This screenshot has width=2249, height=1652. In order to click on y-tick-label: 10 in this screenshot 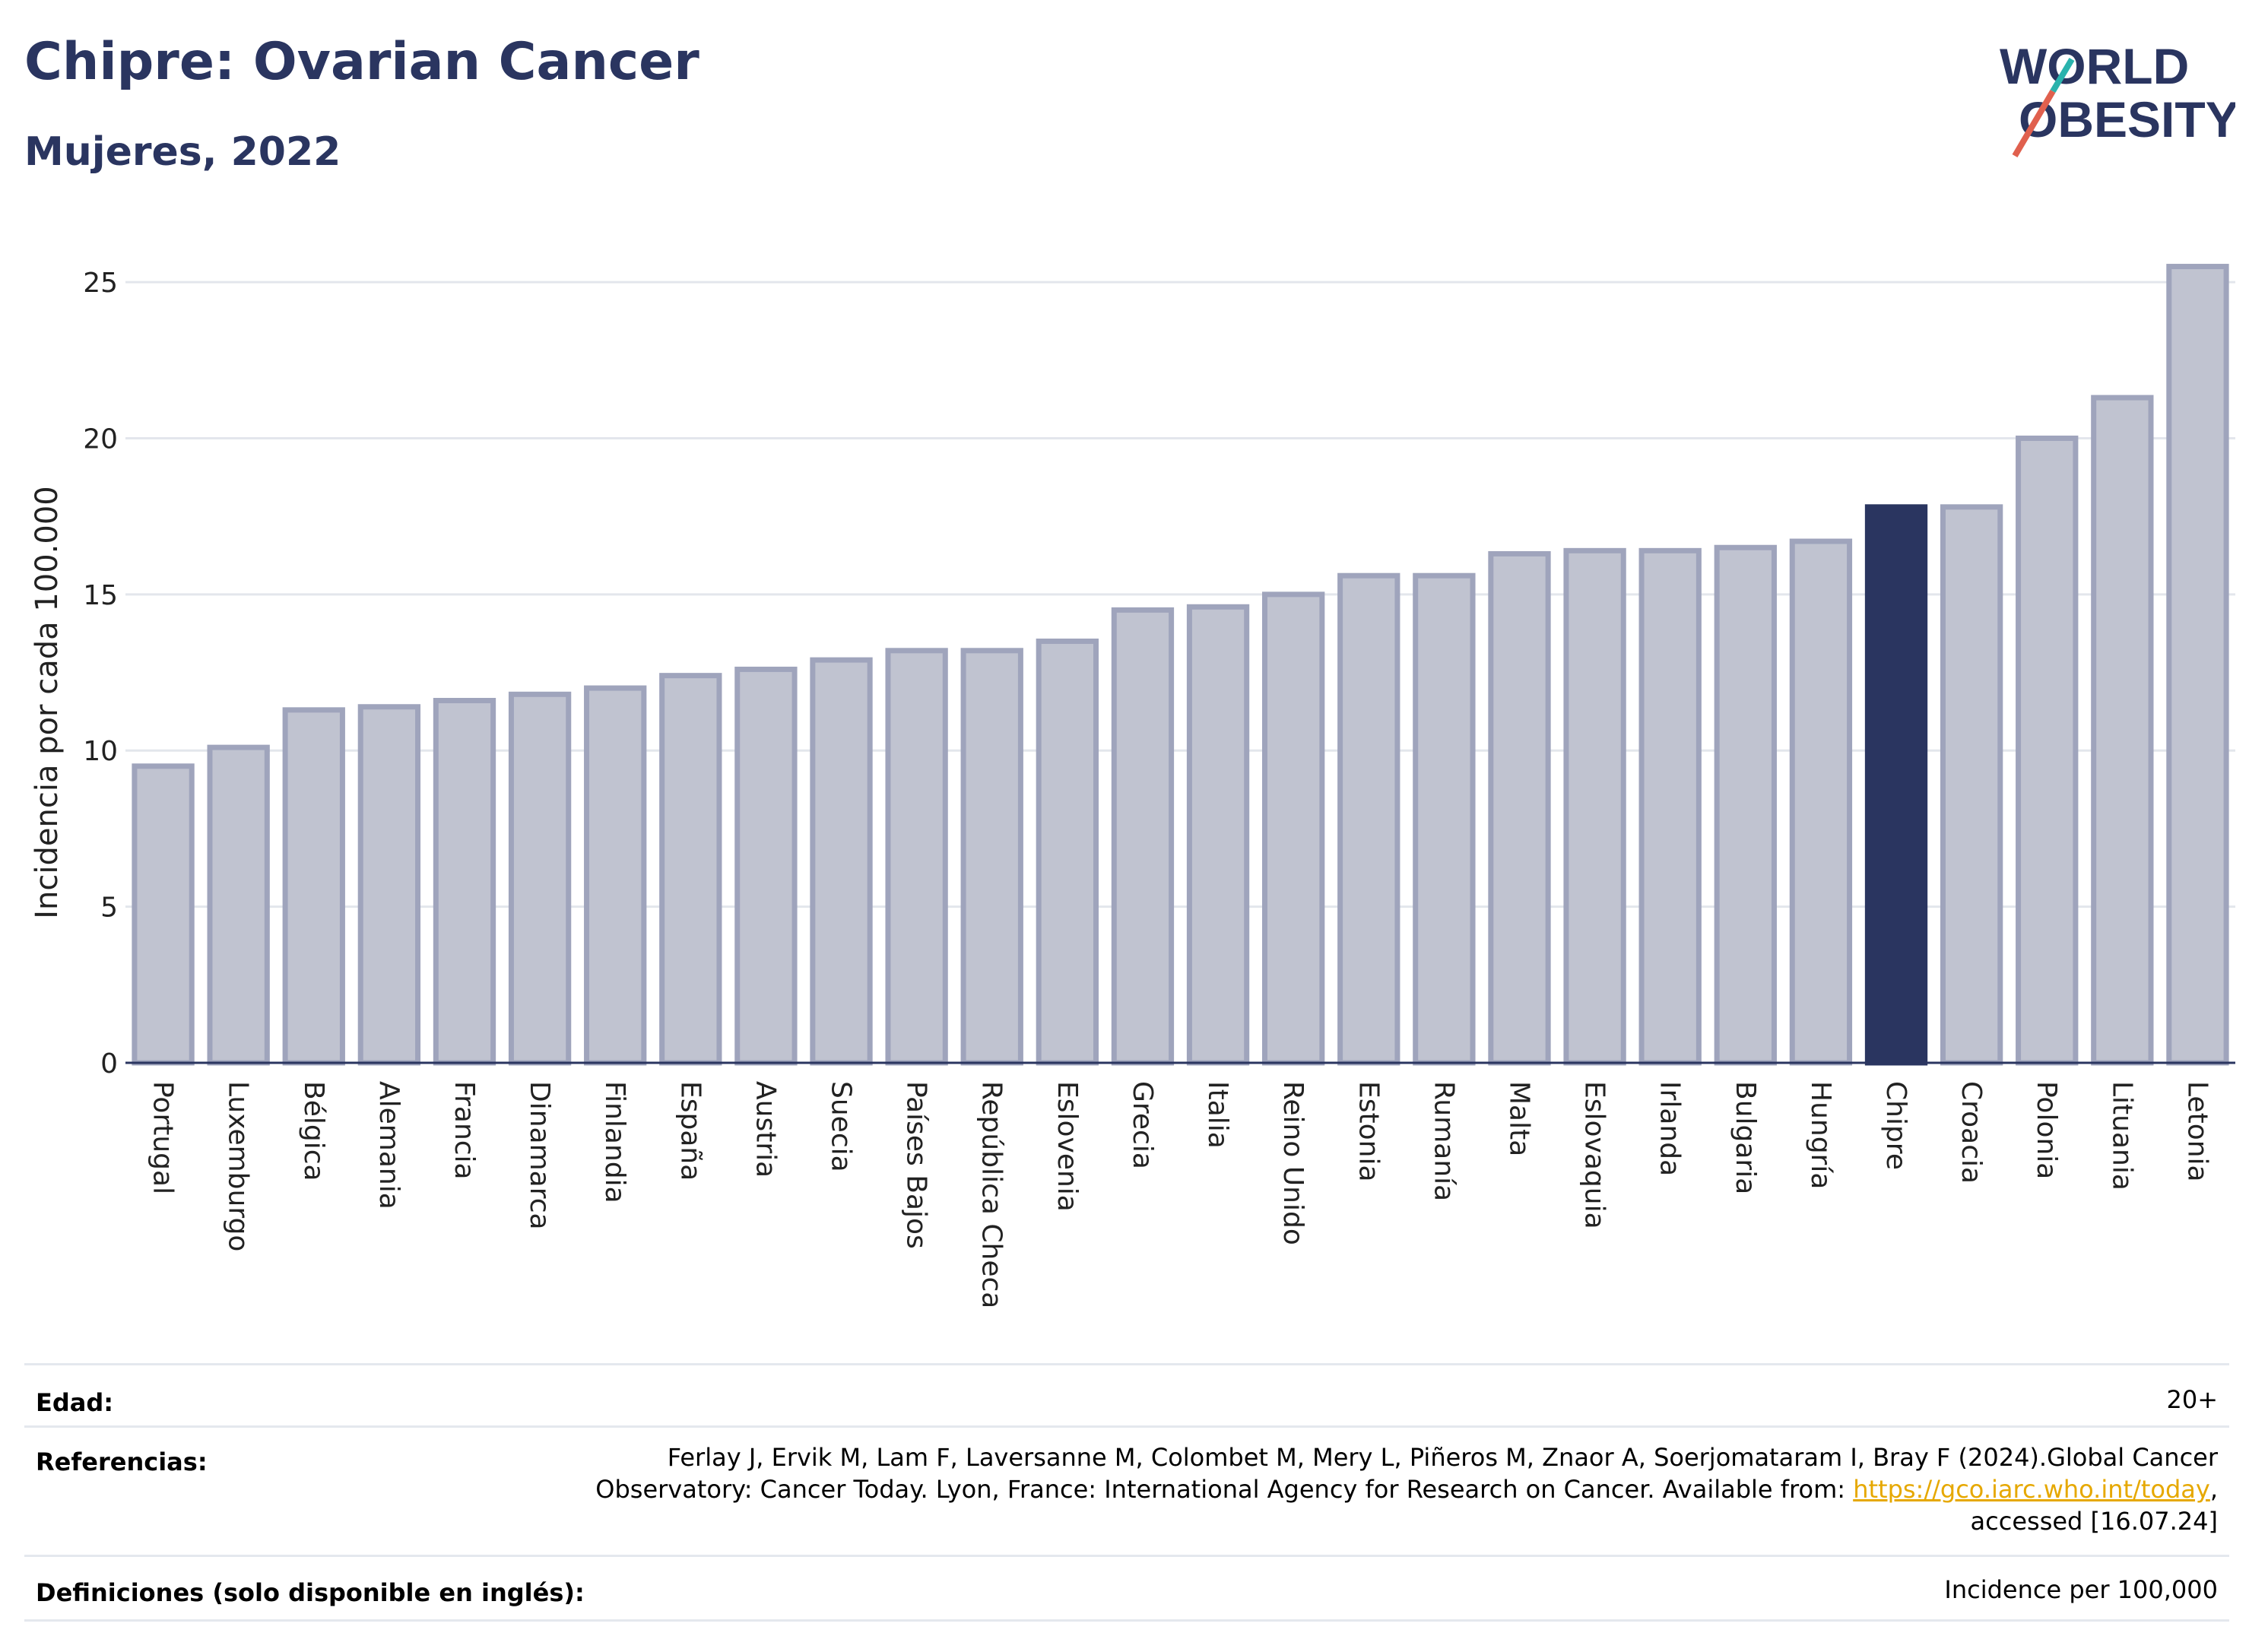, I will do `click(100, 751)`.